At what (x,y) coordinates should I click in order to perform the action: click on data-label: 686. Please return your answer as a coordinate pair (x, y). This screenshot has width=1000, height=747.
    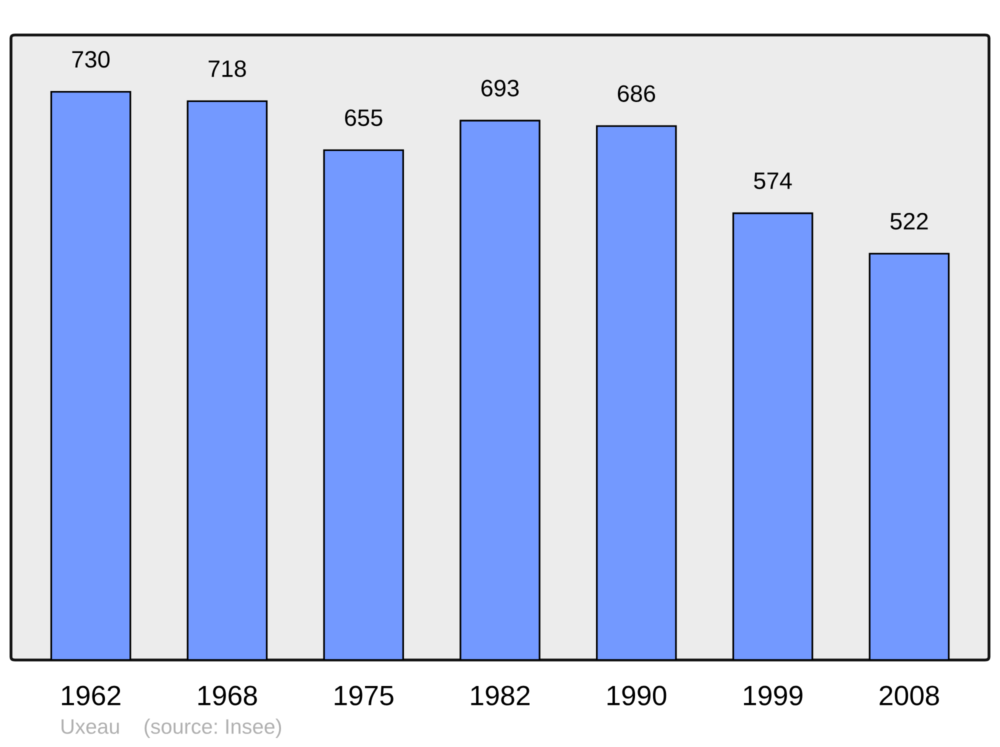
    Looking at the image, I should click on (637, 93).